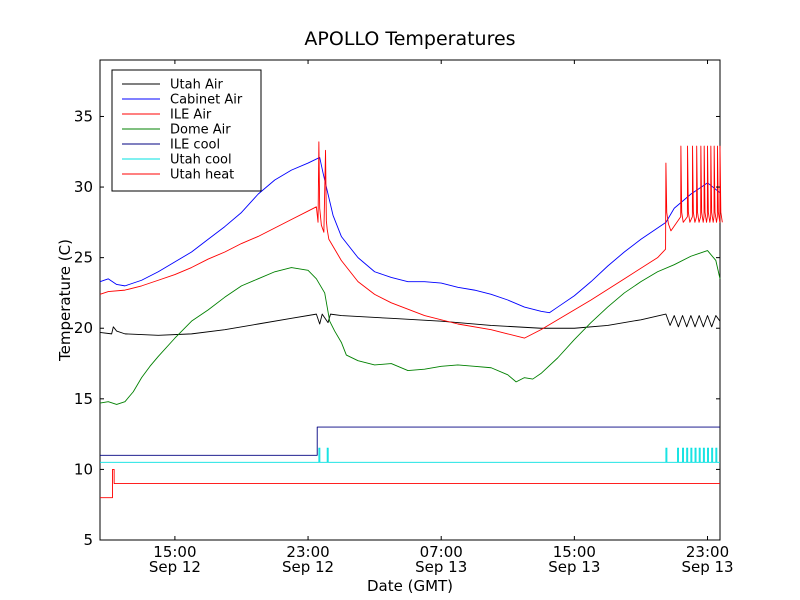 Image resolution: width=800 pixels, height=600 pixels. What do you see at coordinates (83, 469) in the screenshot?
I see `y-tick-label: 10` at bounding box center [83, 469].